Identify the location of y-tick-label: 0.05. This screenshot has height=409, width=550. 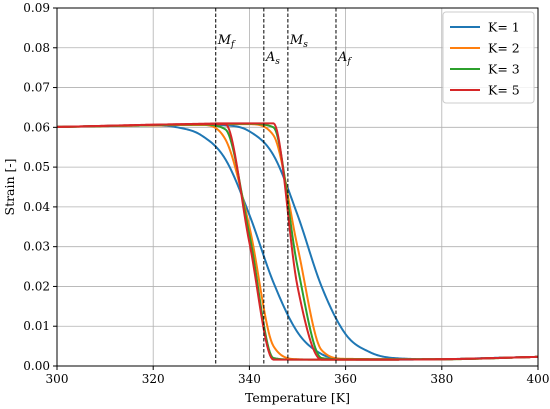
(36, 167).